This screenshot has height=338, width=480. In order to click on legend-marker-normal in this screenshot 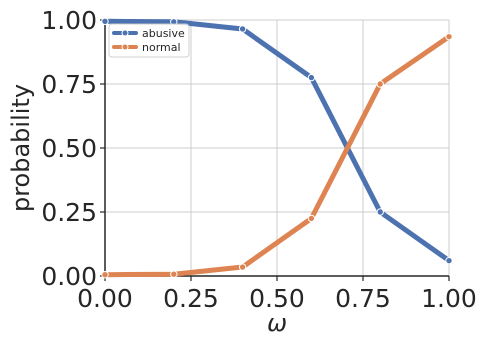, I will do `click(125, 47)`.